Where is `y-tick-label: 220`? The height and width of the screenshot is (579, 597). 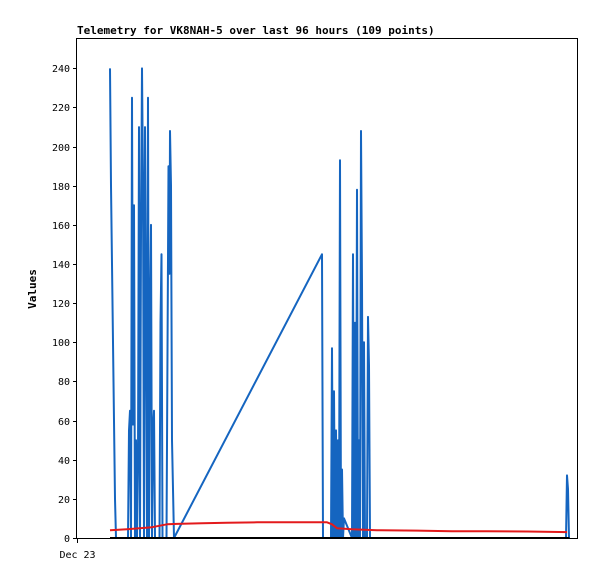
y-tick-label: 220 is located at coordinates (61, 108).